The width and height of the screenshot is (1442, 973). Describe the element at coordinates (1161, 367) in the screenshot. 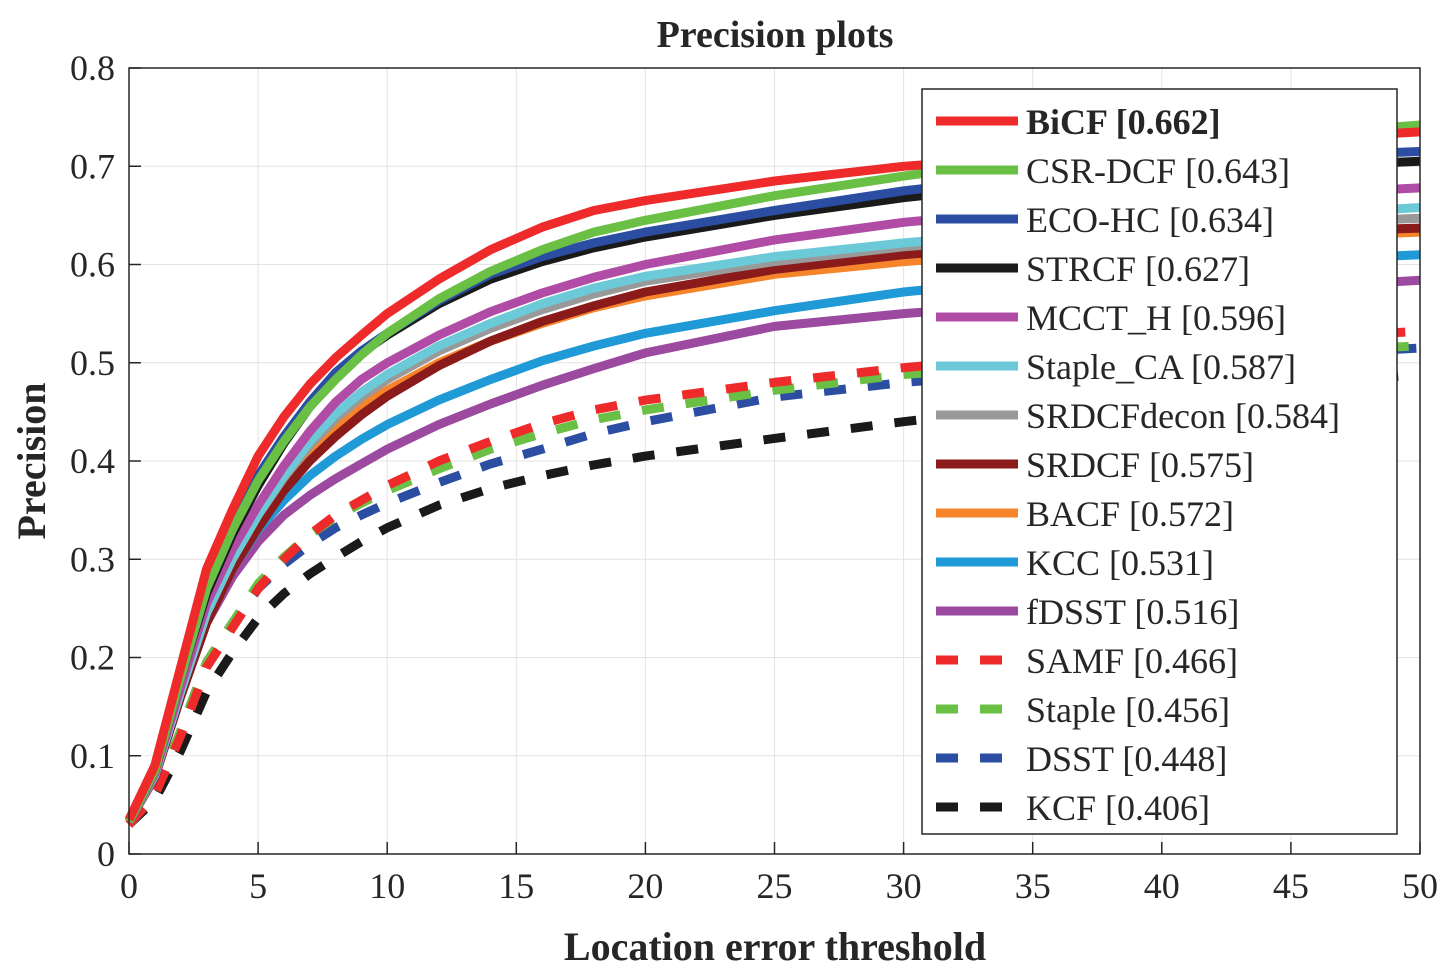

I see `legend-label: Staple_CA [0.587]` at that location.